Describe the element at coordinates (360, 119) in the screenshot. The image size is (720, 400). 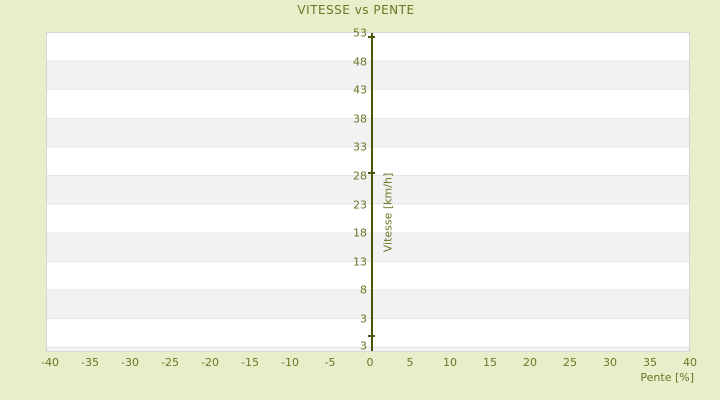
I see `y-tick-label: 38` at that location.